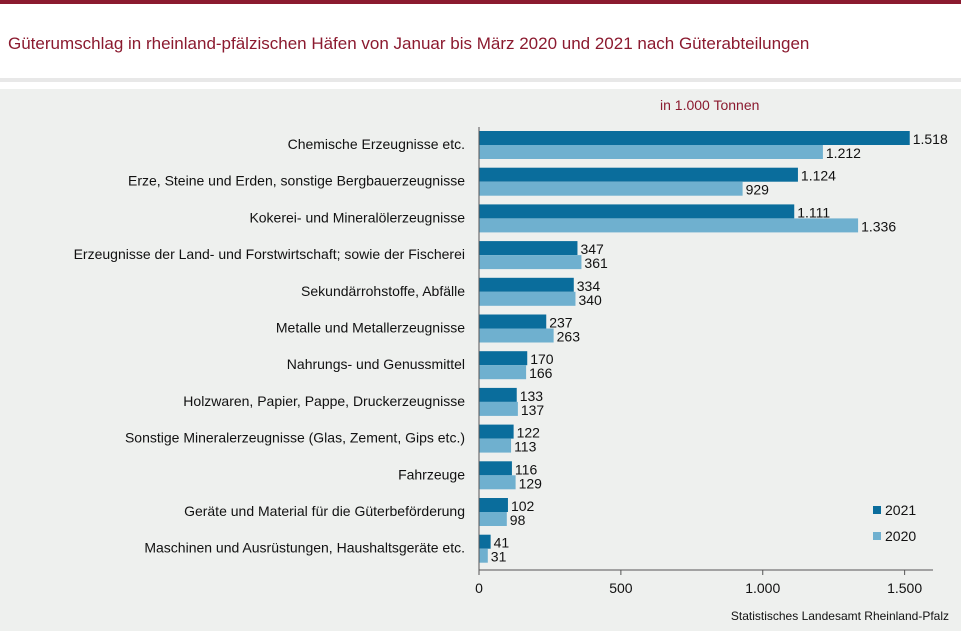 This screenshot has width=961, height=631. Describe the element at coordinates (758, 190) in the screenshot. I see `data-label-2020: 929` at that location.